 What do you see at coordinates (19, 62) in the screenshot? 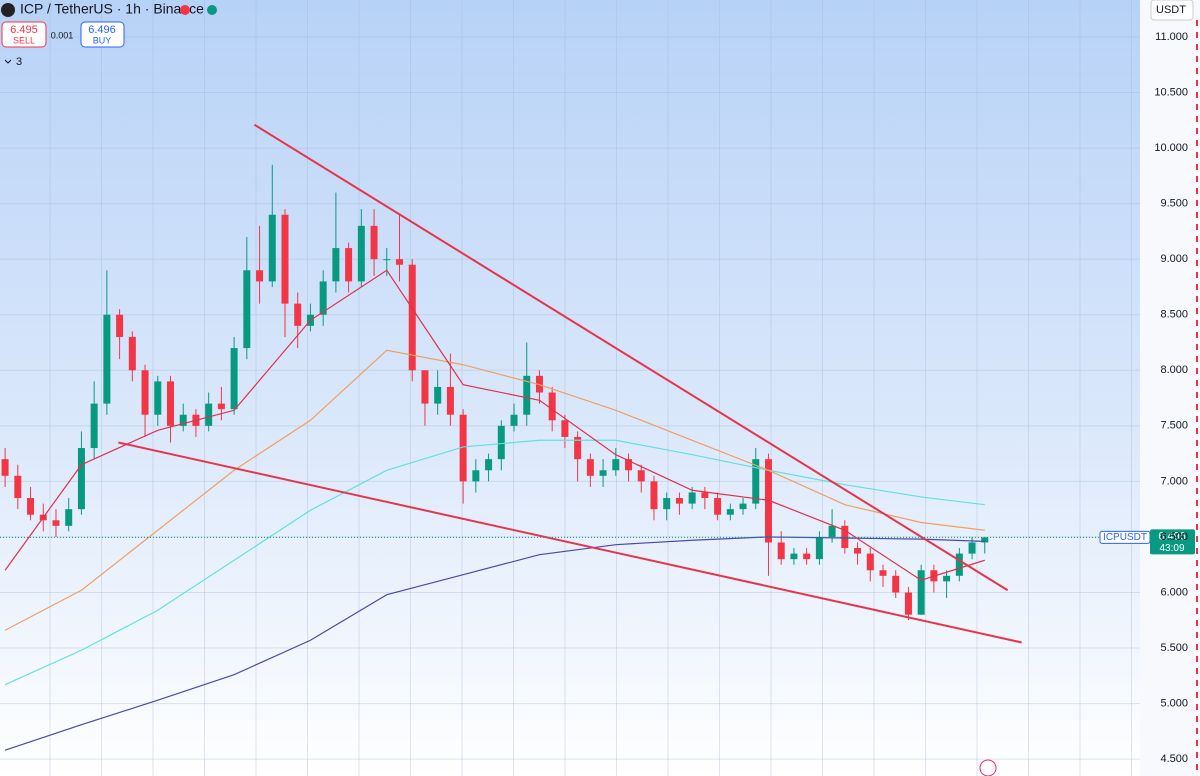
I see `indicators-count: 3` at bounding box center [19, 62].